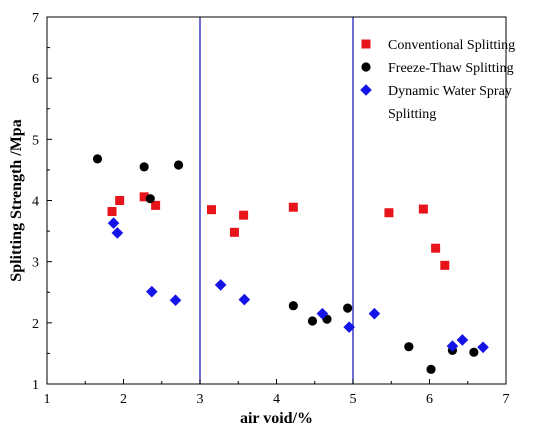 The width and height of the screenshot is (550, 430). What do you see at coordinates (276, 418) in the screenshot?
I see `x-axis-title: air void/%` at bounding box center [276, 418].